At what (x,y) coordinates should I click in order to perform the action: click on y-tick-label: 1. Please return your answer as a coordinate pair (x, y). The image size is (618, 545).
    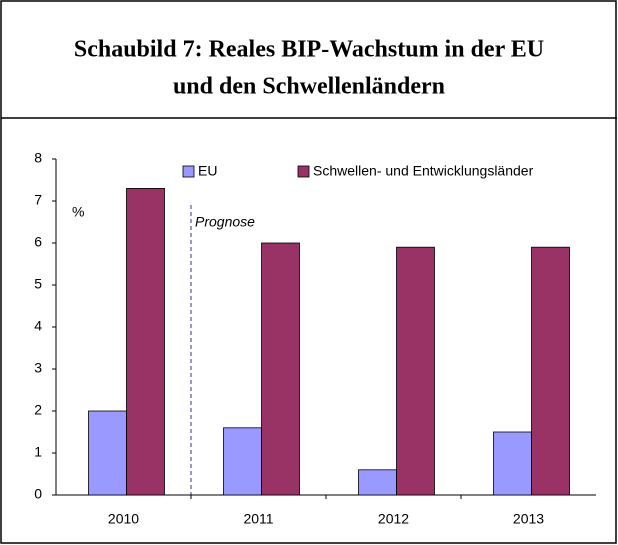
    Looking at the image, I should click on (38, 452).